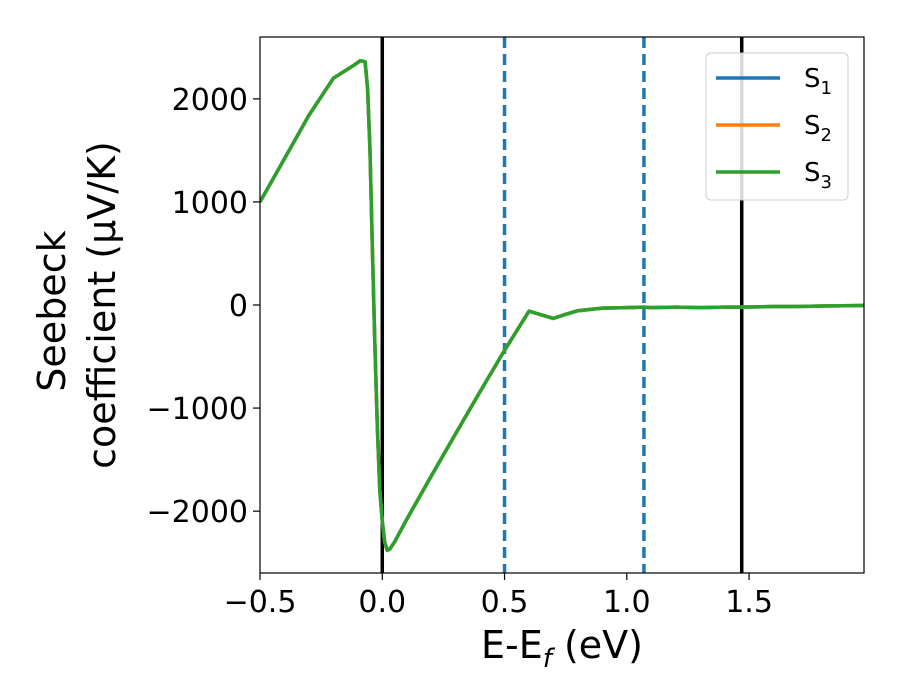 Image resolution: width=900 pixels, height=700 pixels. I want to click on x-axis-ticks: −0.5 0.0 0.5 1.0 1.5, so click(498, 596).